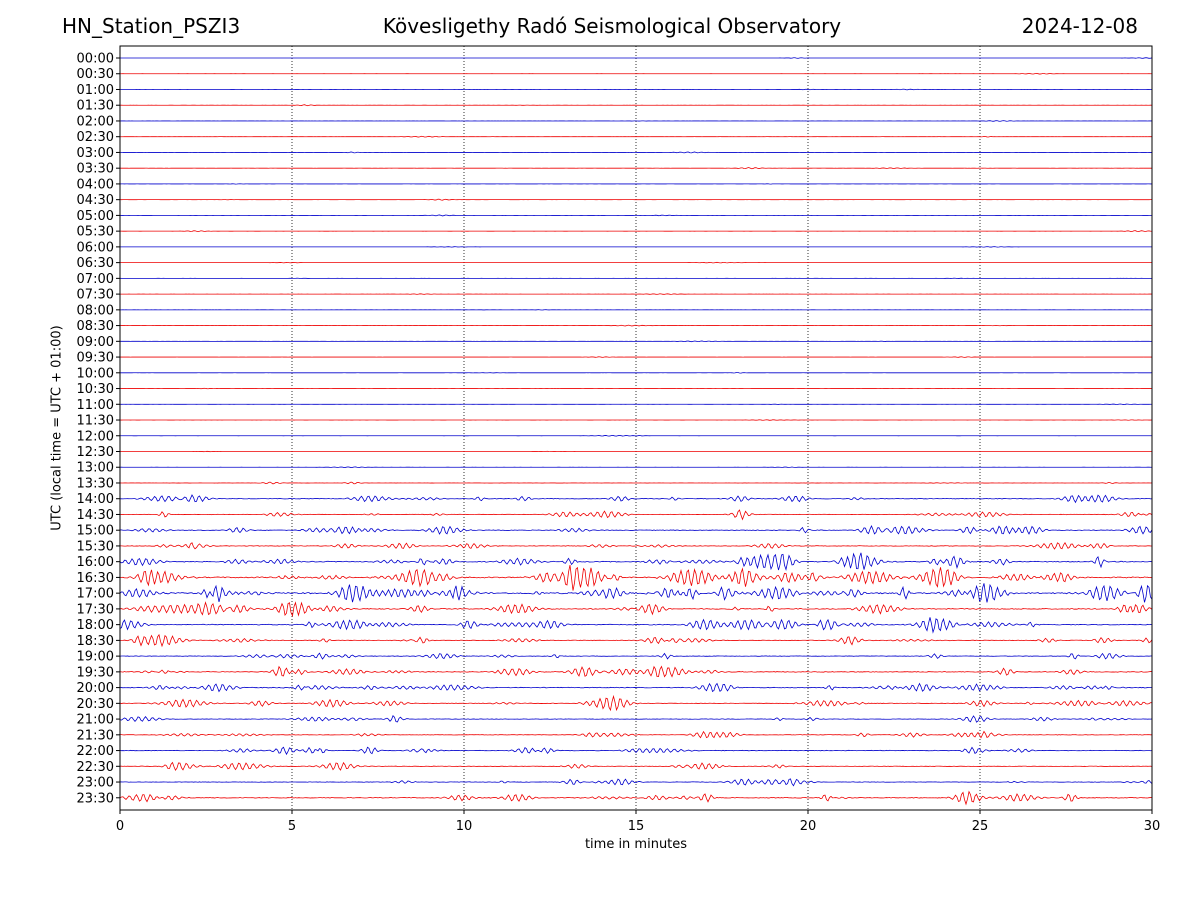 This screenshot has width=1200, height=900. Describe the element at coordinates (57, 428) in the screenshot. I see `y-axis-label: UTC (local time = UTC + 01:00)` at that location.